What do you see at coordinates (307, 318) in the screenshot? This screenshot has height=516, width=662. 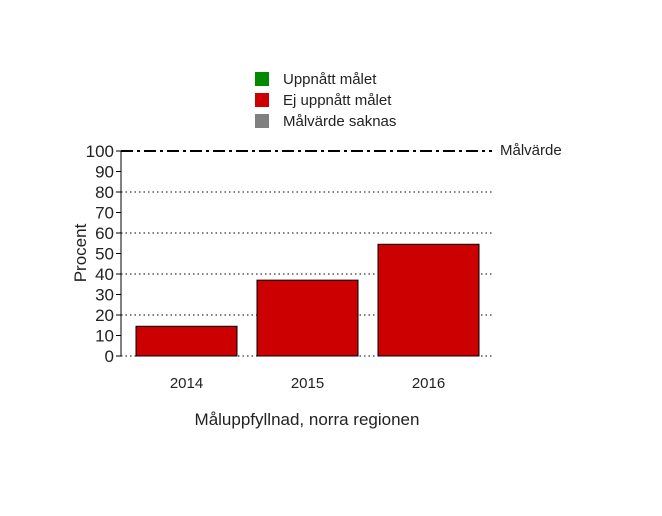 I see `bar-2015` at bounding box center [307, 318].